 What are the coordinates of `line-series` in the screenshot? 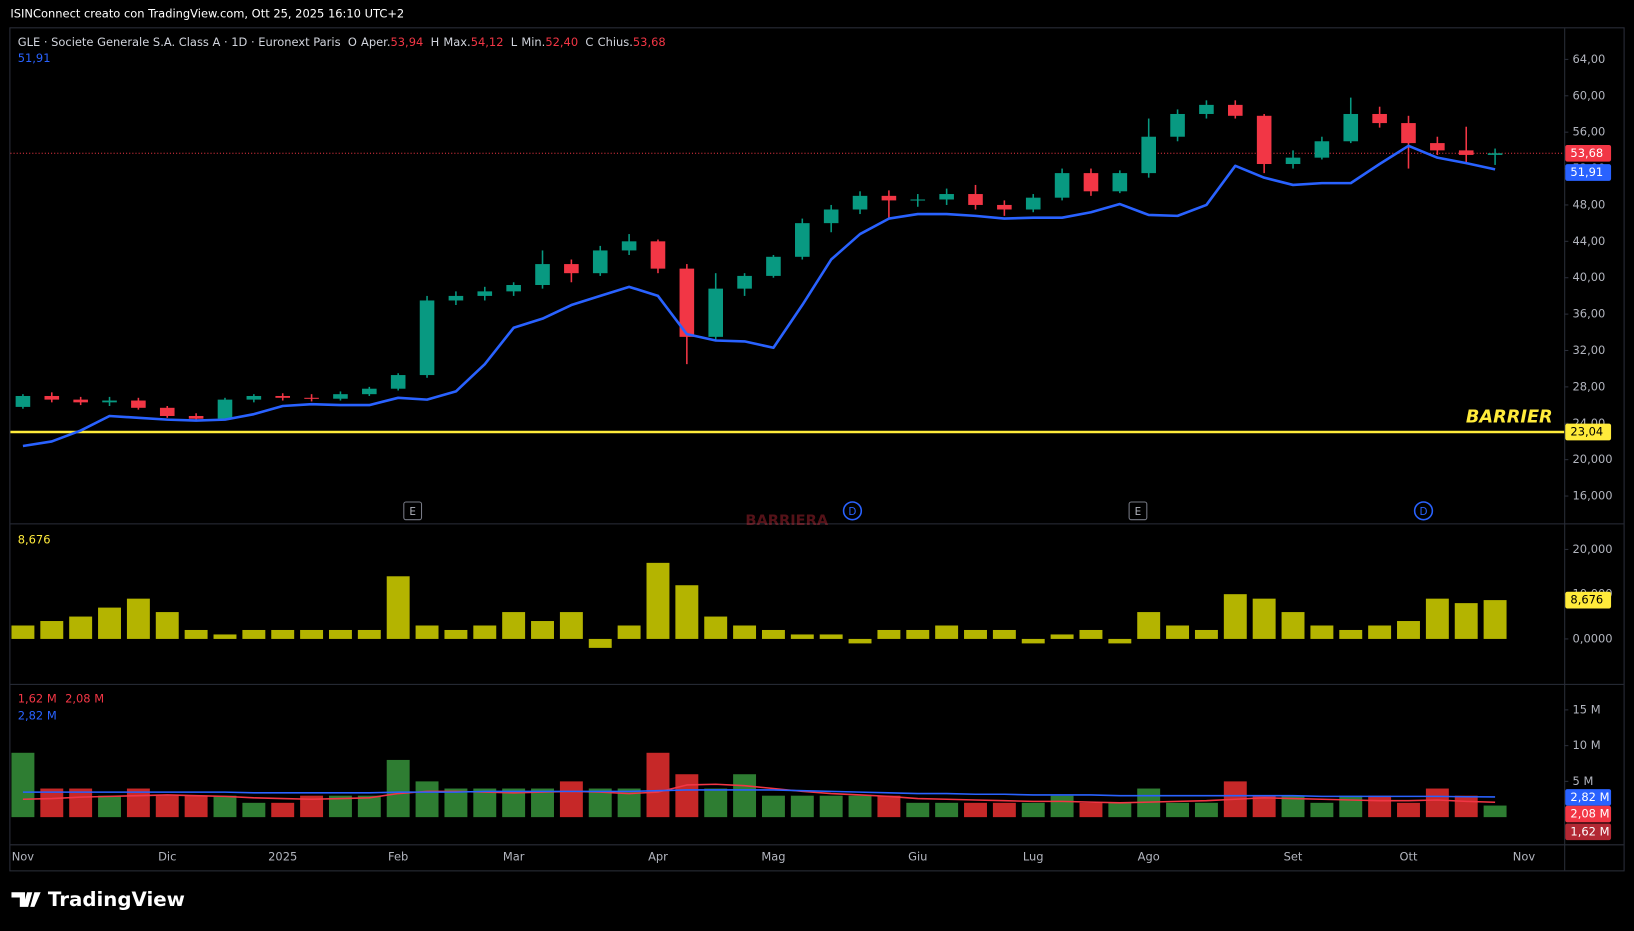 It's located at (759, 793).